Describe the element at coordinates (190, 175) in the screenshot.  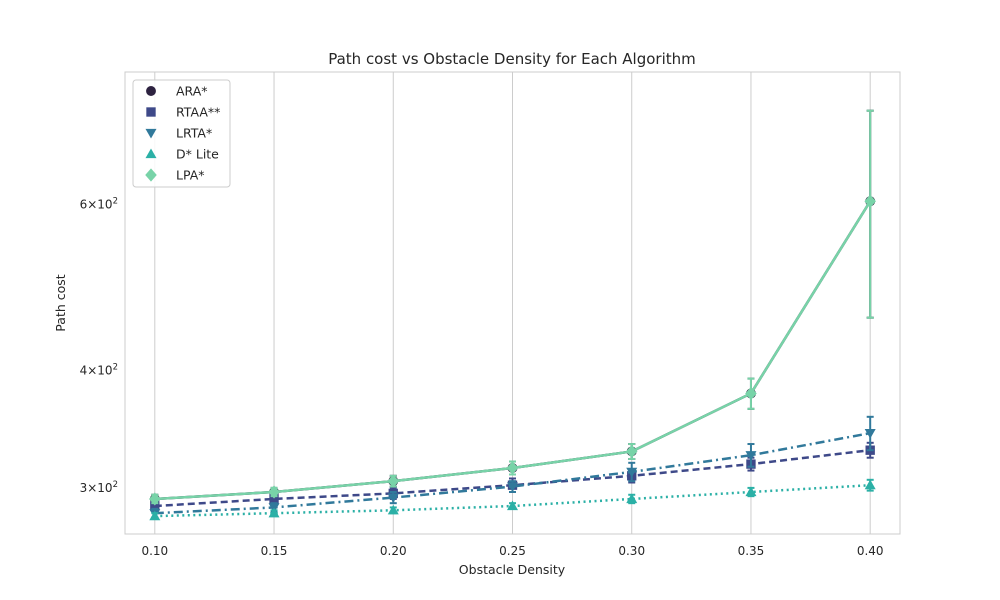
I see `legend-label: LPA*` at that location.